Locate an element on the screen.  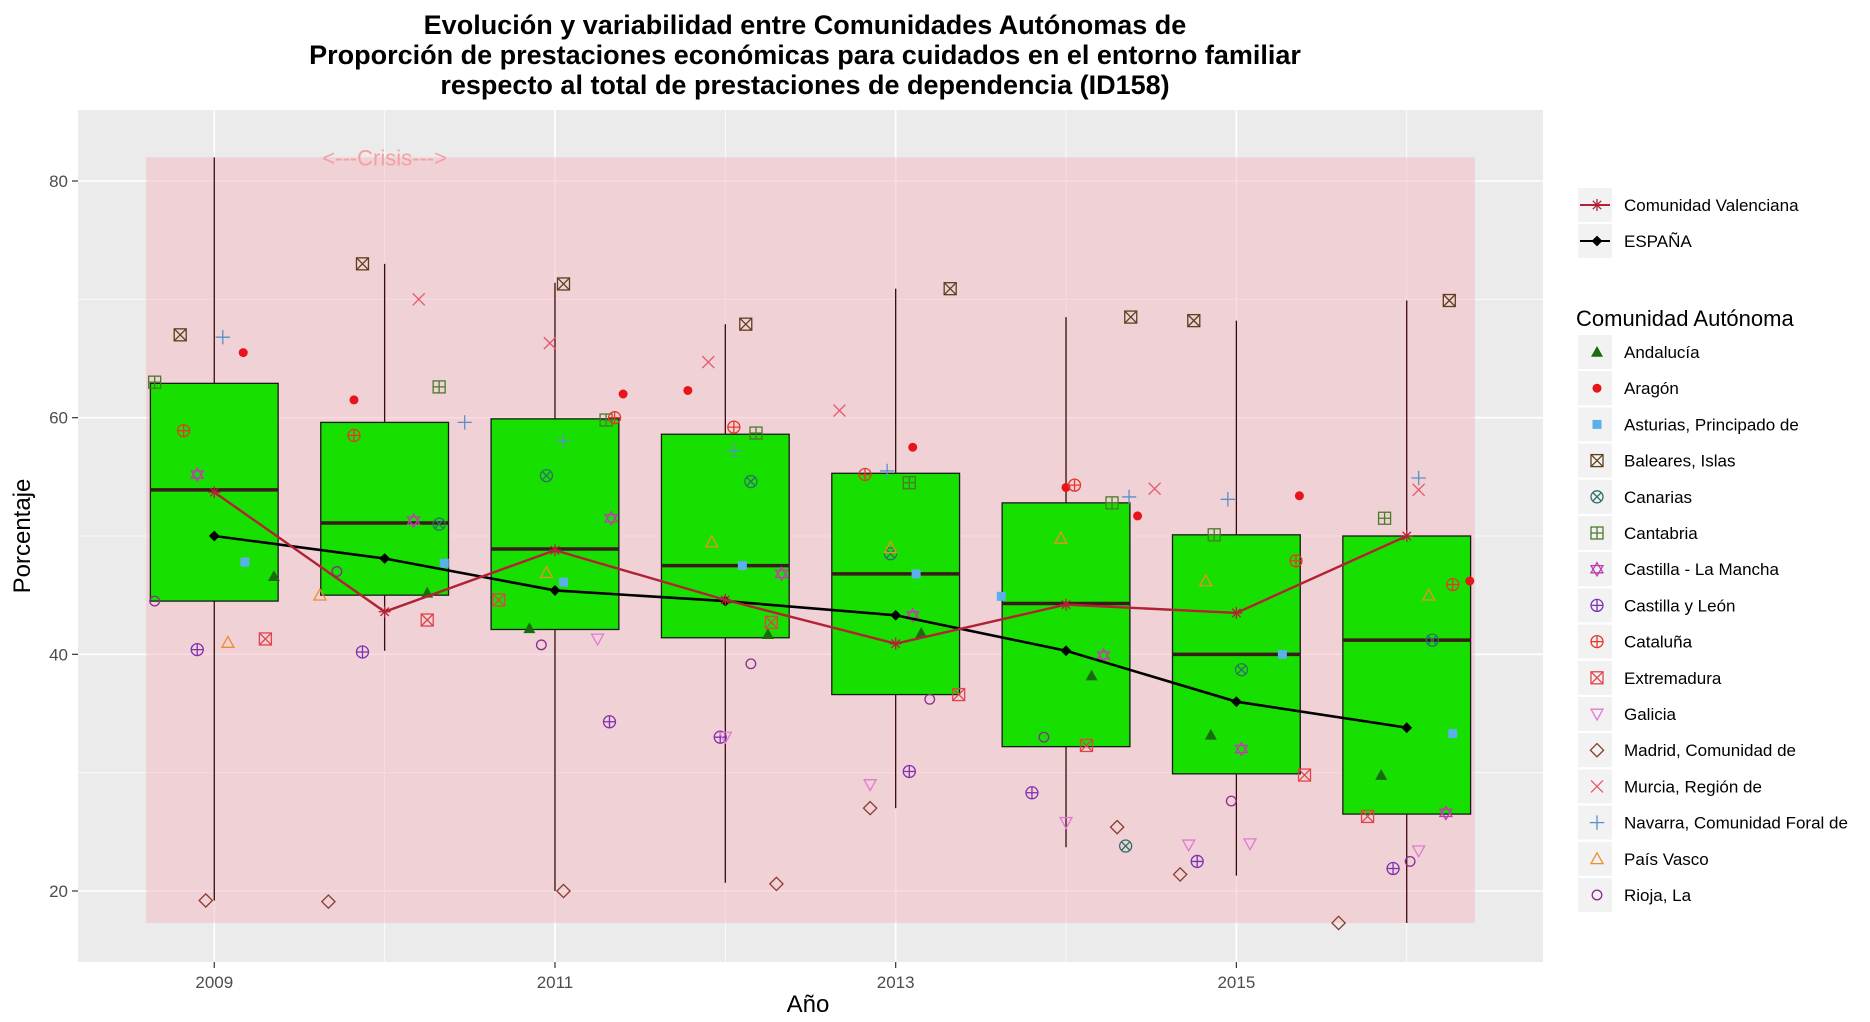
legend-label: ESPAÑA is located at coordinates (1658, 241).